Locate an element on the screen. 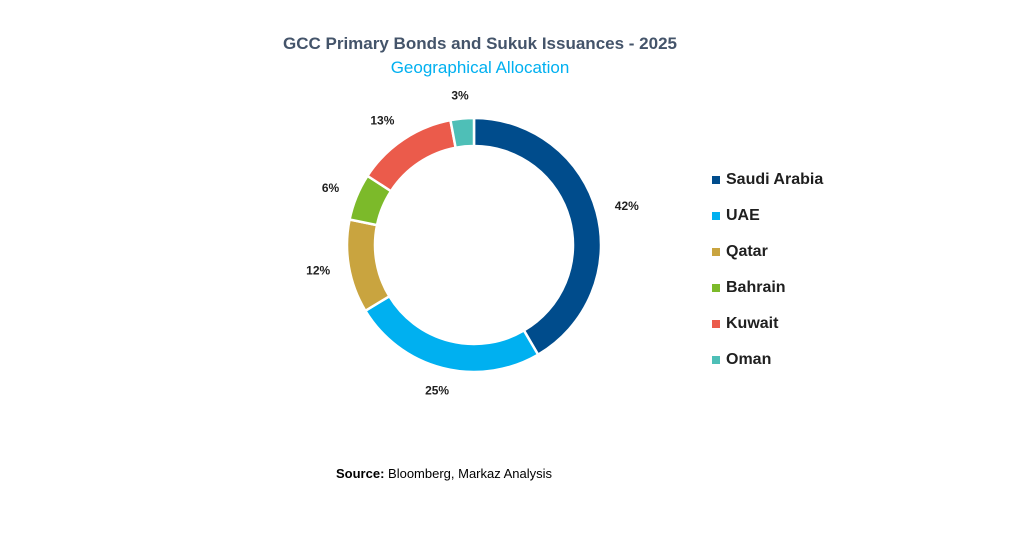 The height and width of the screenshot is (542, 1014). legend-label-uae: UAE is located at coordinates (743, 215).